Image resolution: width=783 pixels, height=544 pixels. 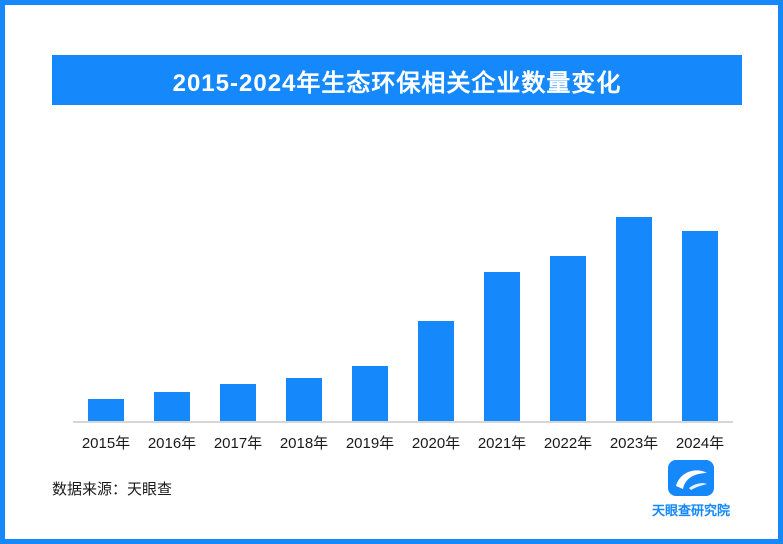 I want to click on x-axis-label: 2023年, so click(x=634, y=443).